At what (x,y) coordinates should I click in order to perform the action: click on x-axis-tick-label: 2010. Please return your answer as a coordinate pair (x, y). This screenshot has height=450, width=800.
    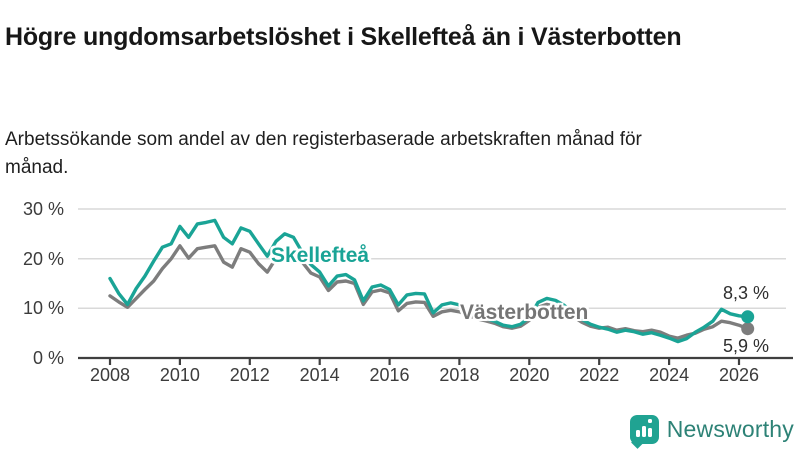
    Looking at the image, I should click on (179, 375).